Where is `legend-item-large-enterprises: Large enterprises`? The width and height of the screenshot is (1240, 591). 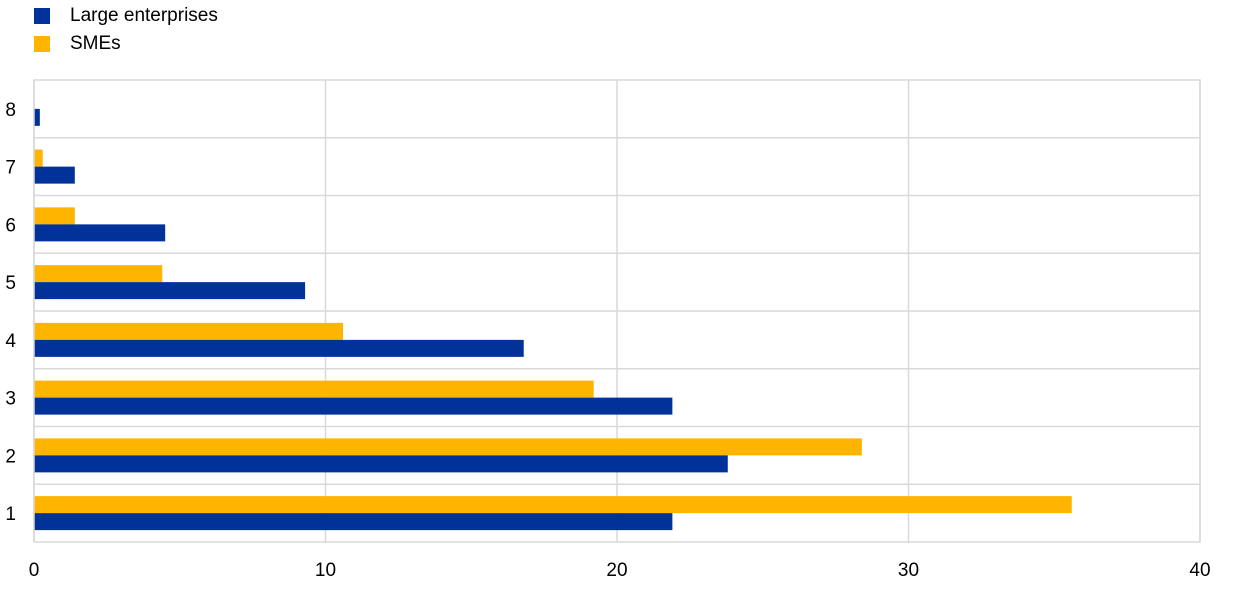
legend-item-large-enterprises: Large enterprises is located at coordinates (126, 16).